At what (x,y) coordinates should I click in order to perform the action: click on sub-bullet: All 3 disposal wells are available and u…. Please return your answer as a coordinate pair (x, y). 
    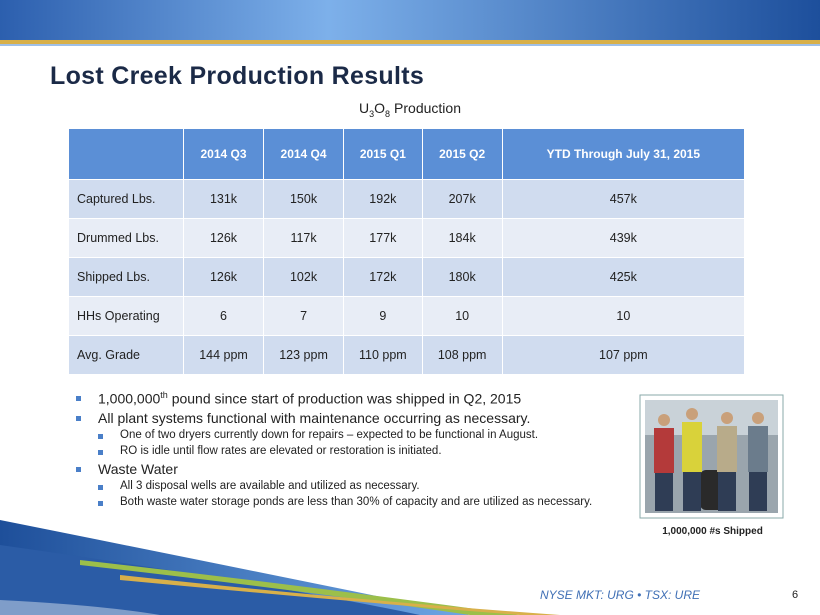
    Looking at the image, I should click on (356, 486).